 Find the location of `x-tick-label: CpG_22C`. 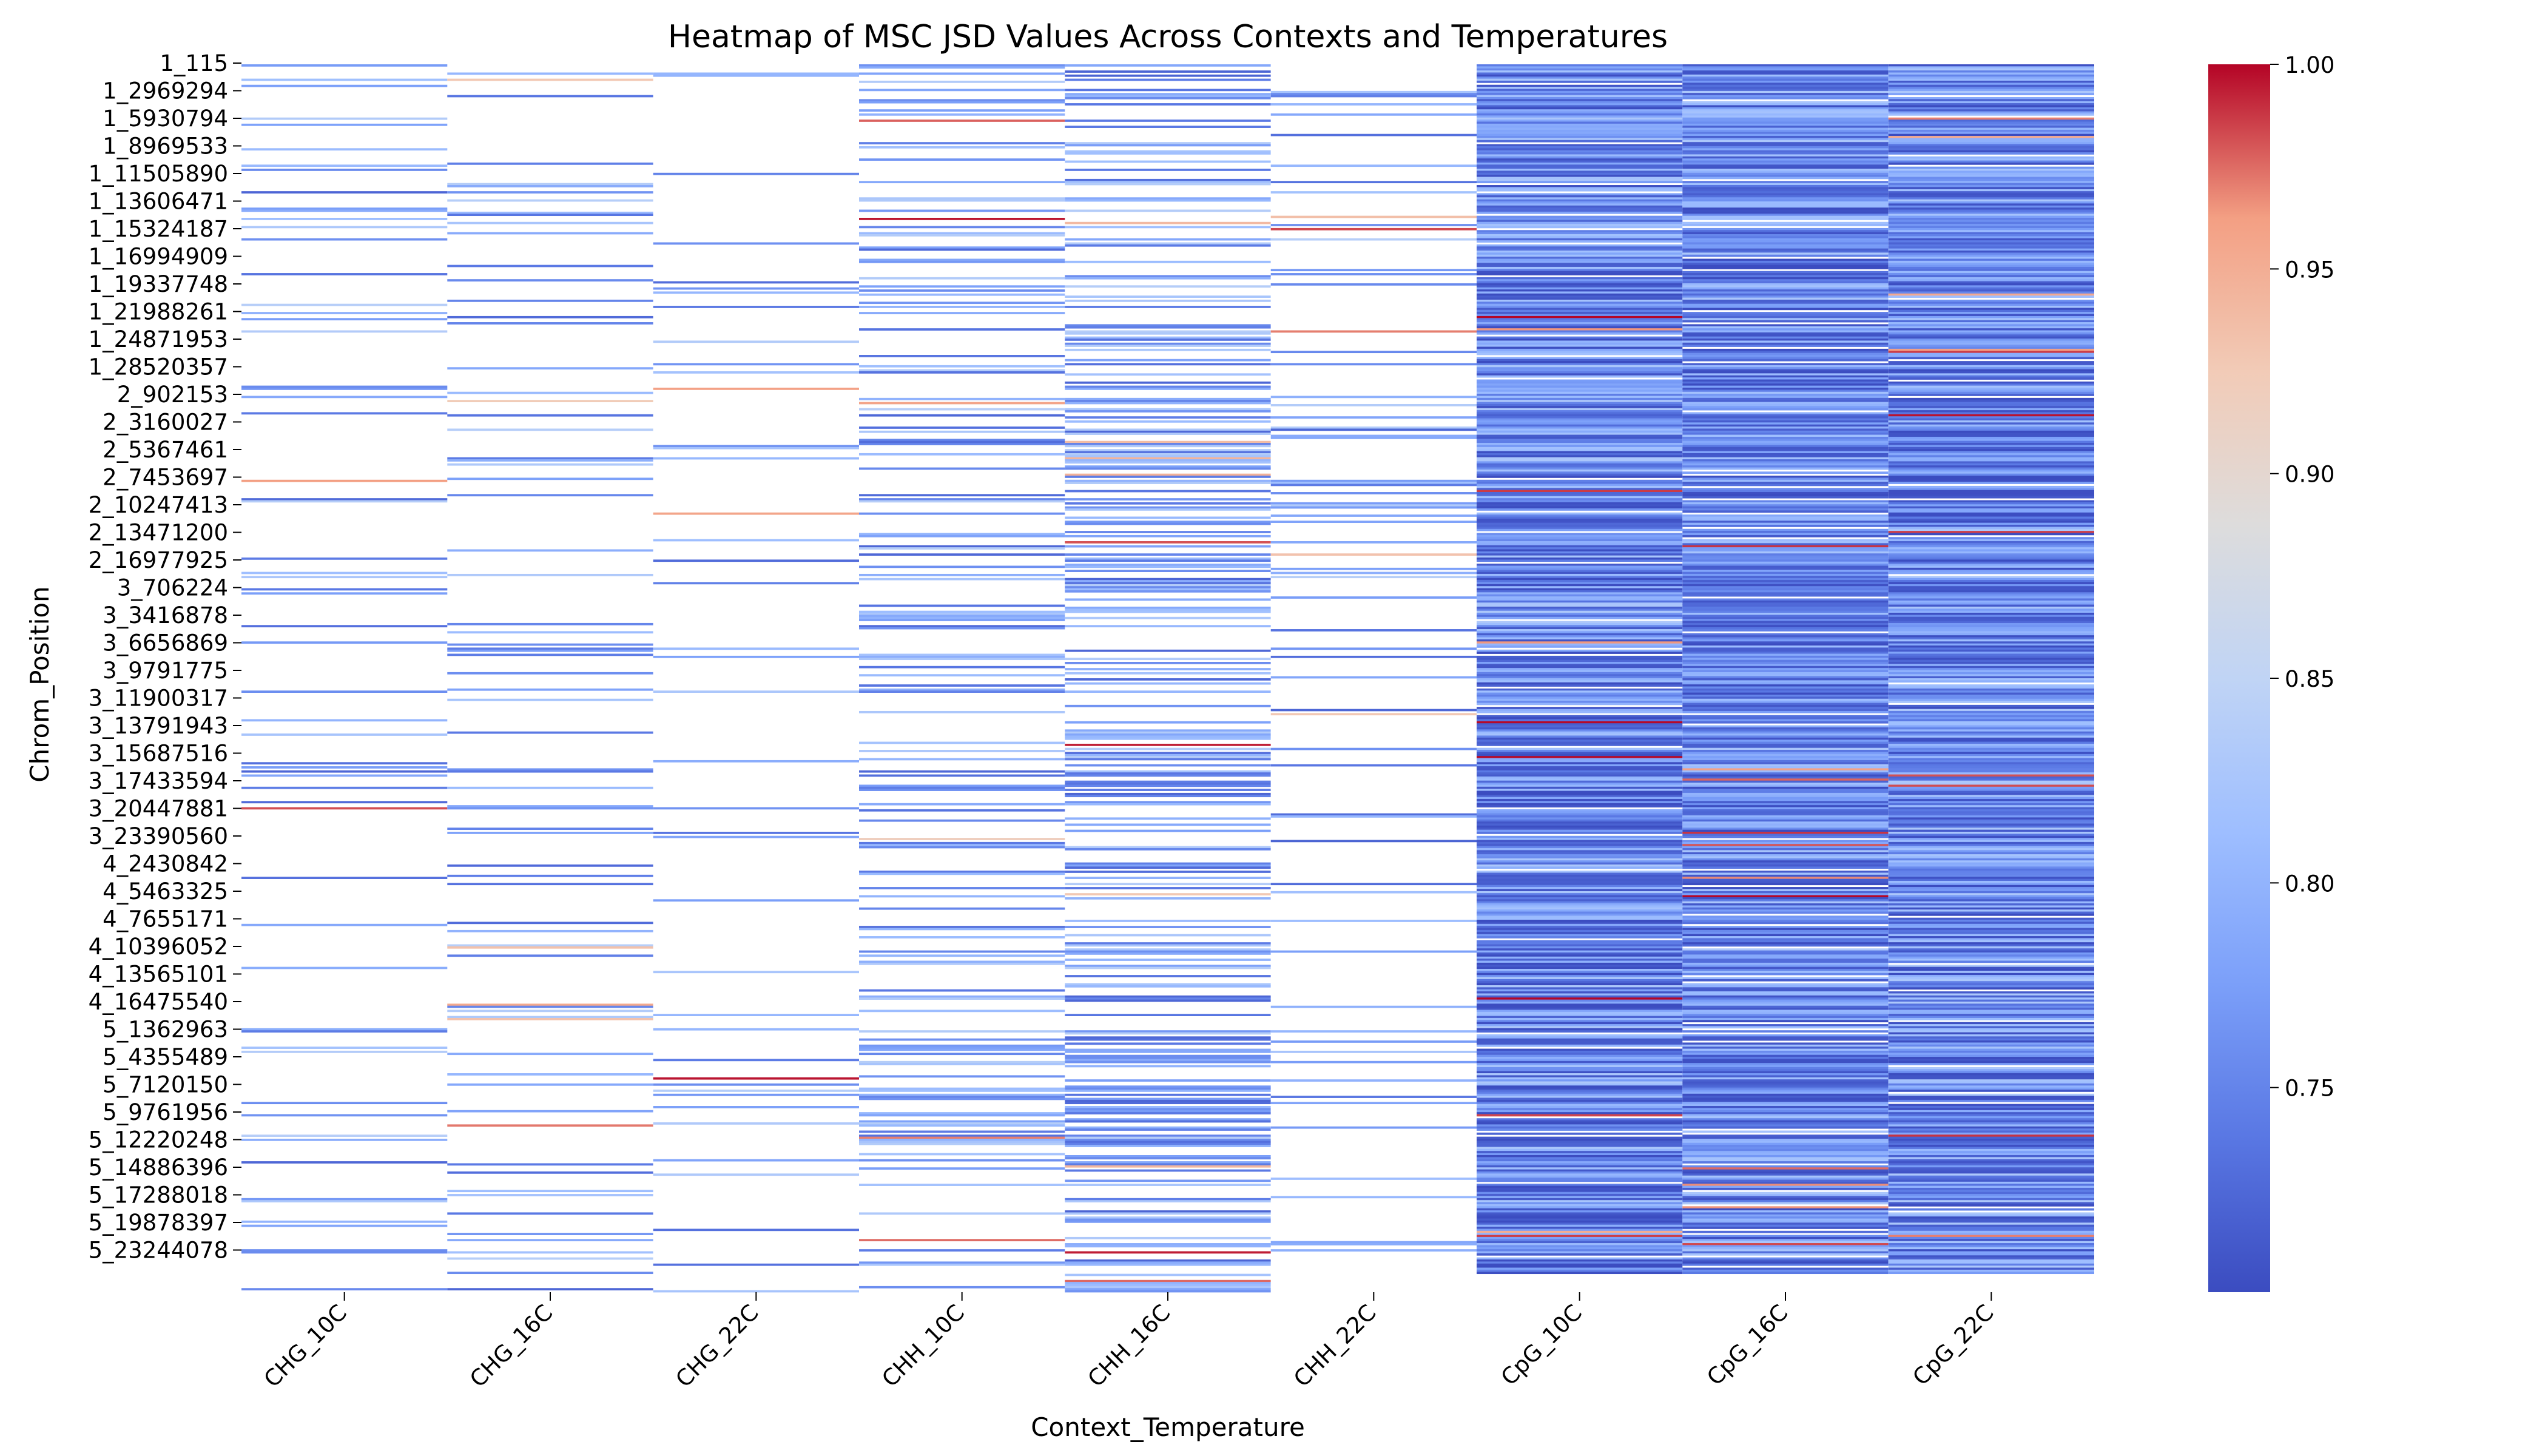

x-tick-label: CpG_22C is located at coordinates (1952, 1344).